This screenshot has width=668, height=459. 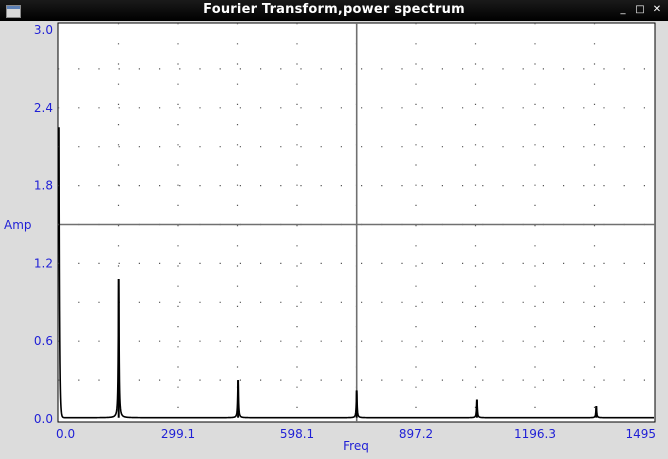 What do you see at coordinates (297, 434) in the screenshot?
I see `x-tick-label: 598.1` at bounding box center [297, 434].